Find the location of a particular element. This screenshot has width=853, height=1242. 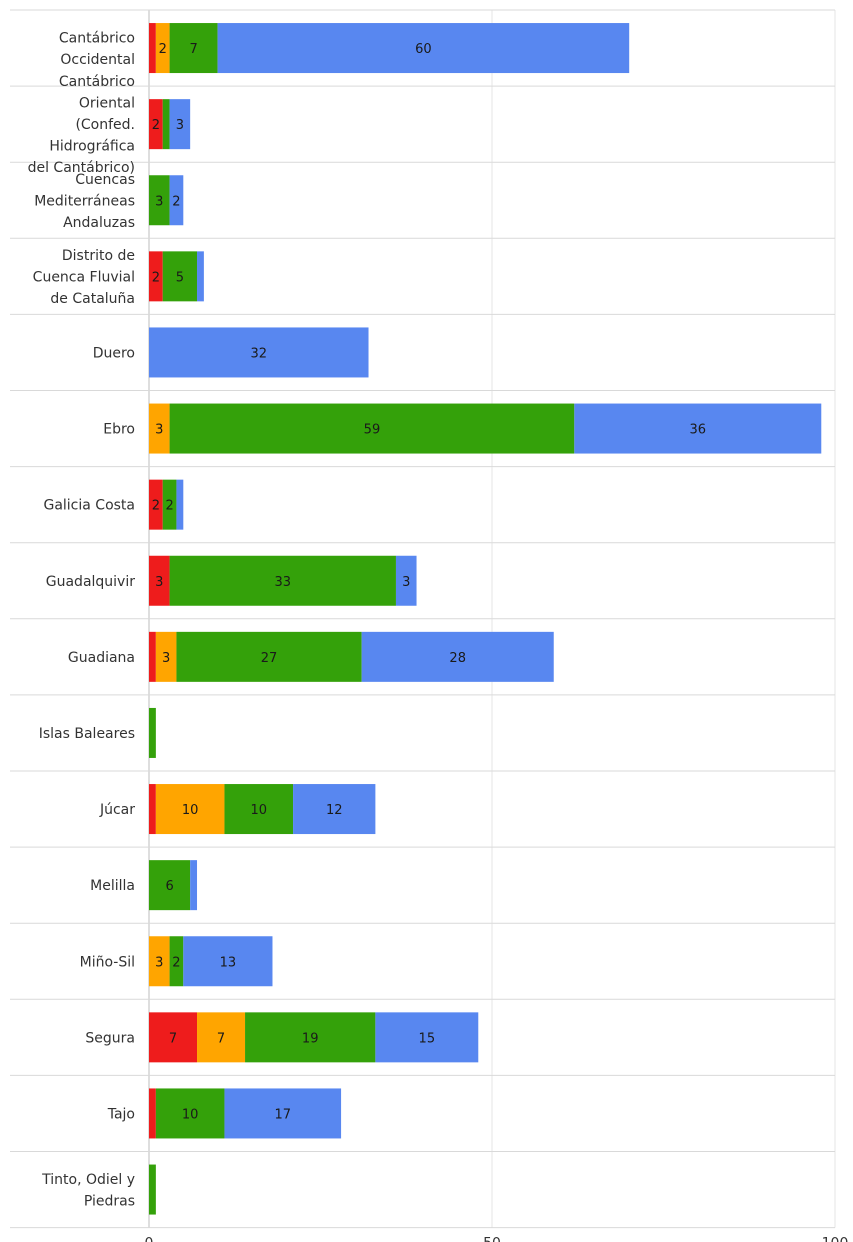

data-label: 28 is located at coordinates (457, 658).